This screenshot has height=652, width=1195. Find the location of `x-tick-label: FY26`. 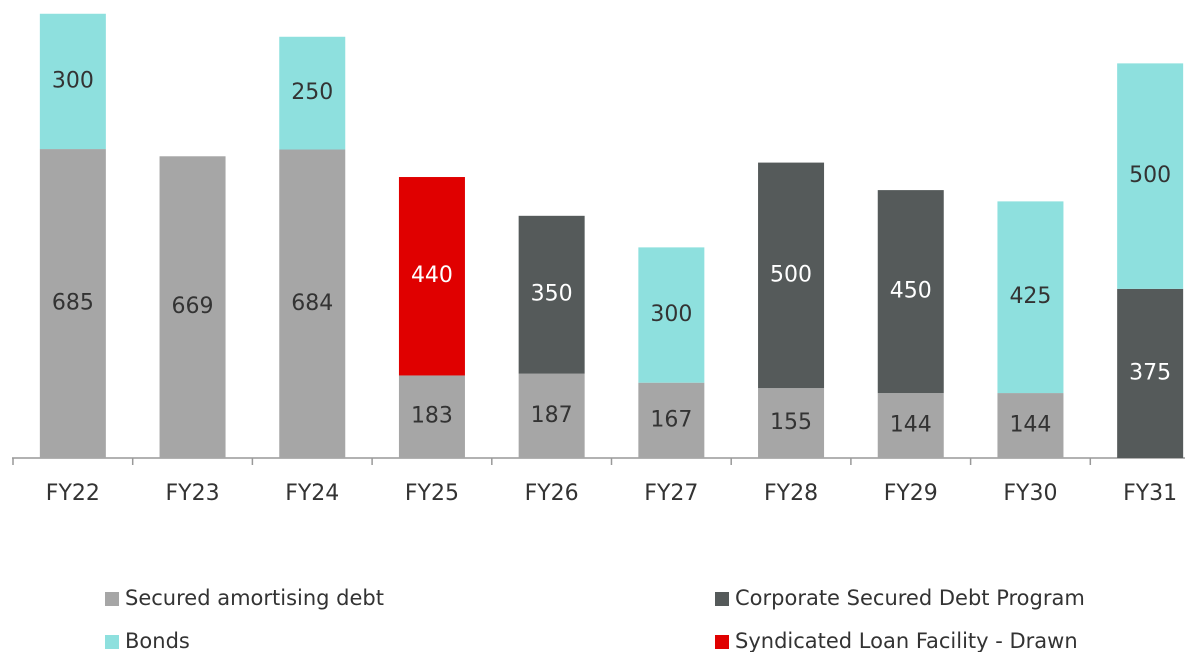

x-tick-label: FY26 is located at coordinates (552, 493).